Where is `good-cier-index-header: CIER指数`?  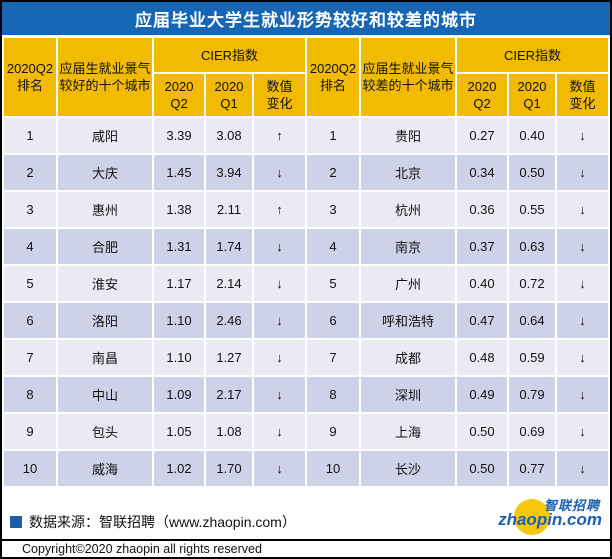
good-cier-index-header: CIER指数 is located at coordinates (229, 55).